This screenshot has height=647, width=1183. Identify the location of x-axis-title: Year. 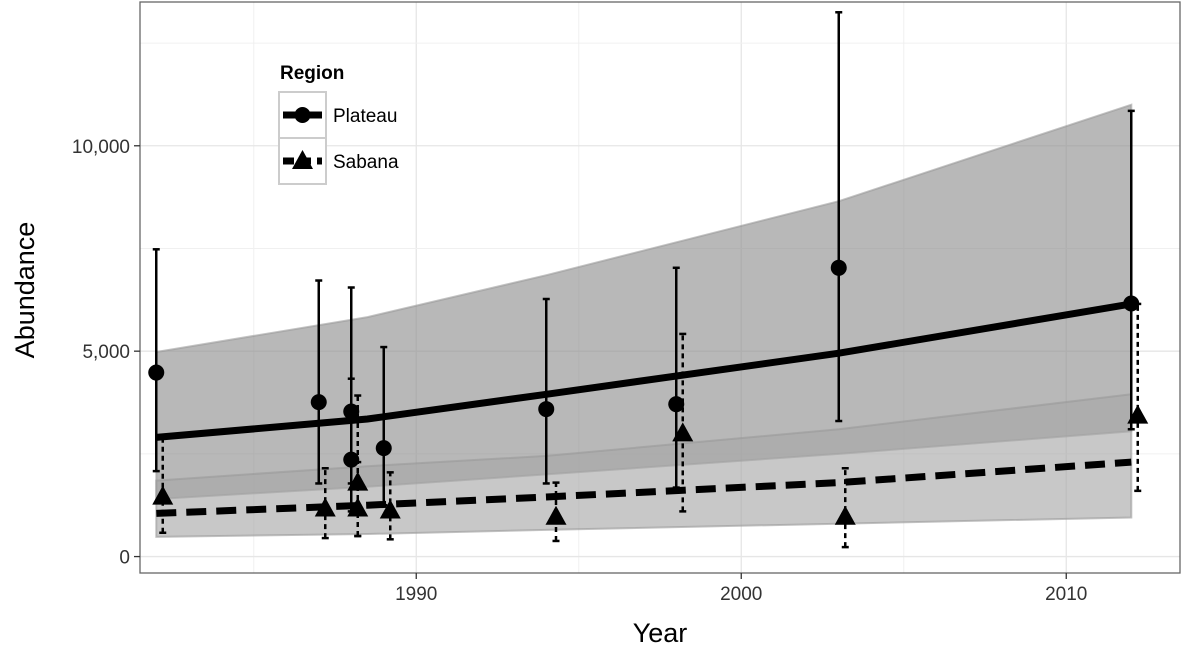
(660, 632).